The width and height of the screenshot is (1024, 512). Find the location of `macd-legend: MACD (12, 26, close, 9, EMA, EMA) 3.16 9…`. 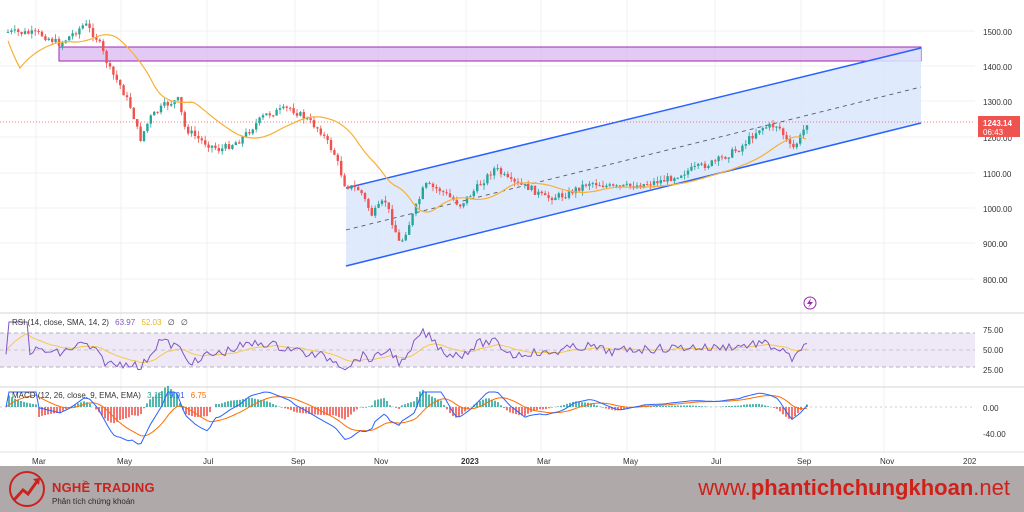

macd-legend: MACD (12, 26, close, 9, EMA, EMA) 3.16 9… is located at coordinates (109, 395).